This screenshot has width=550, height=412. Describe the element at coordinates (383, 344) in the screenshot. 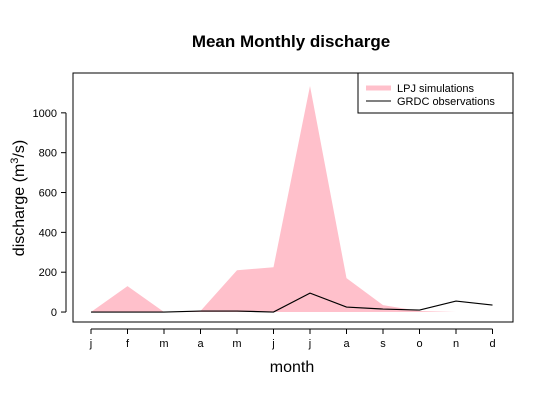

I see `x-tick-label: s` at that location.